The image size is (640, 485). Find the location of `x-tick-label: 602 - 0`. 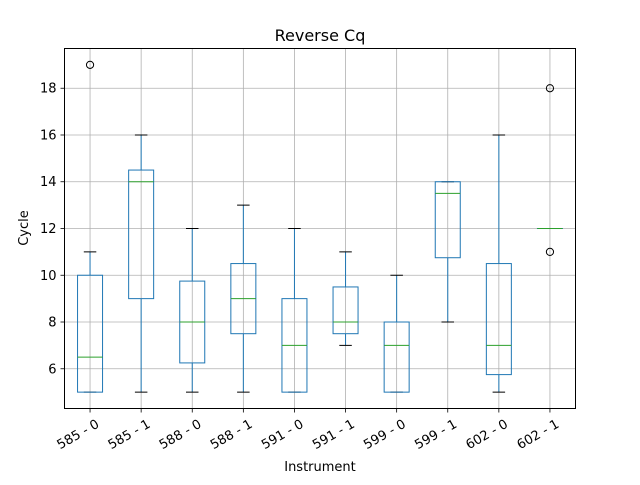

x-tick-label: 602 - 0 is located at coordinates (486, 435).